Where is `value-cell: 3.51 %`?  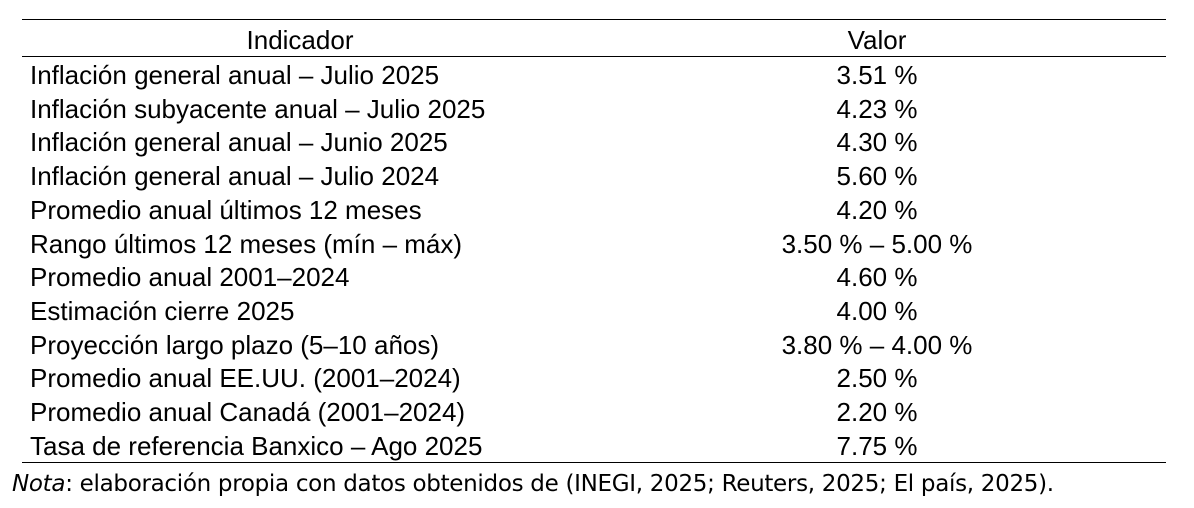 value-cell: 3.51 % is located at coordinates (877, 75).